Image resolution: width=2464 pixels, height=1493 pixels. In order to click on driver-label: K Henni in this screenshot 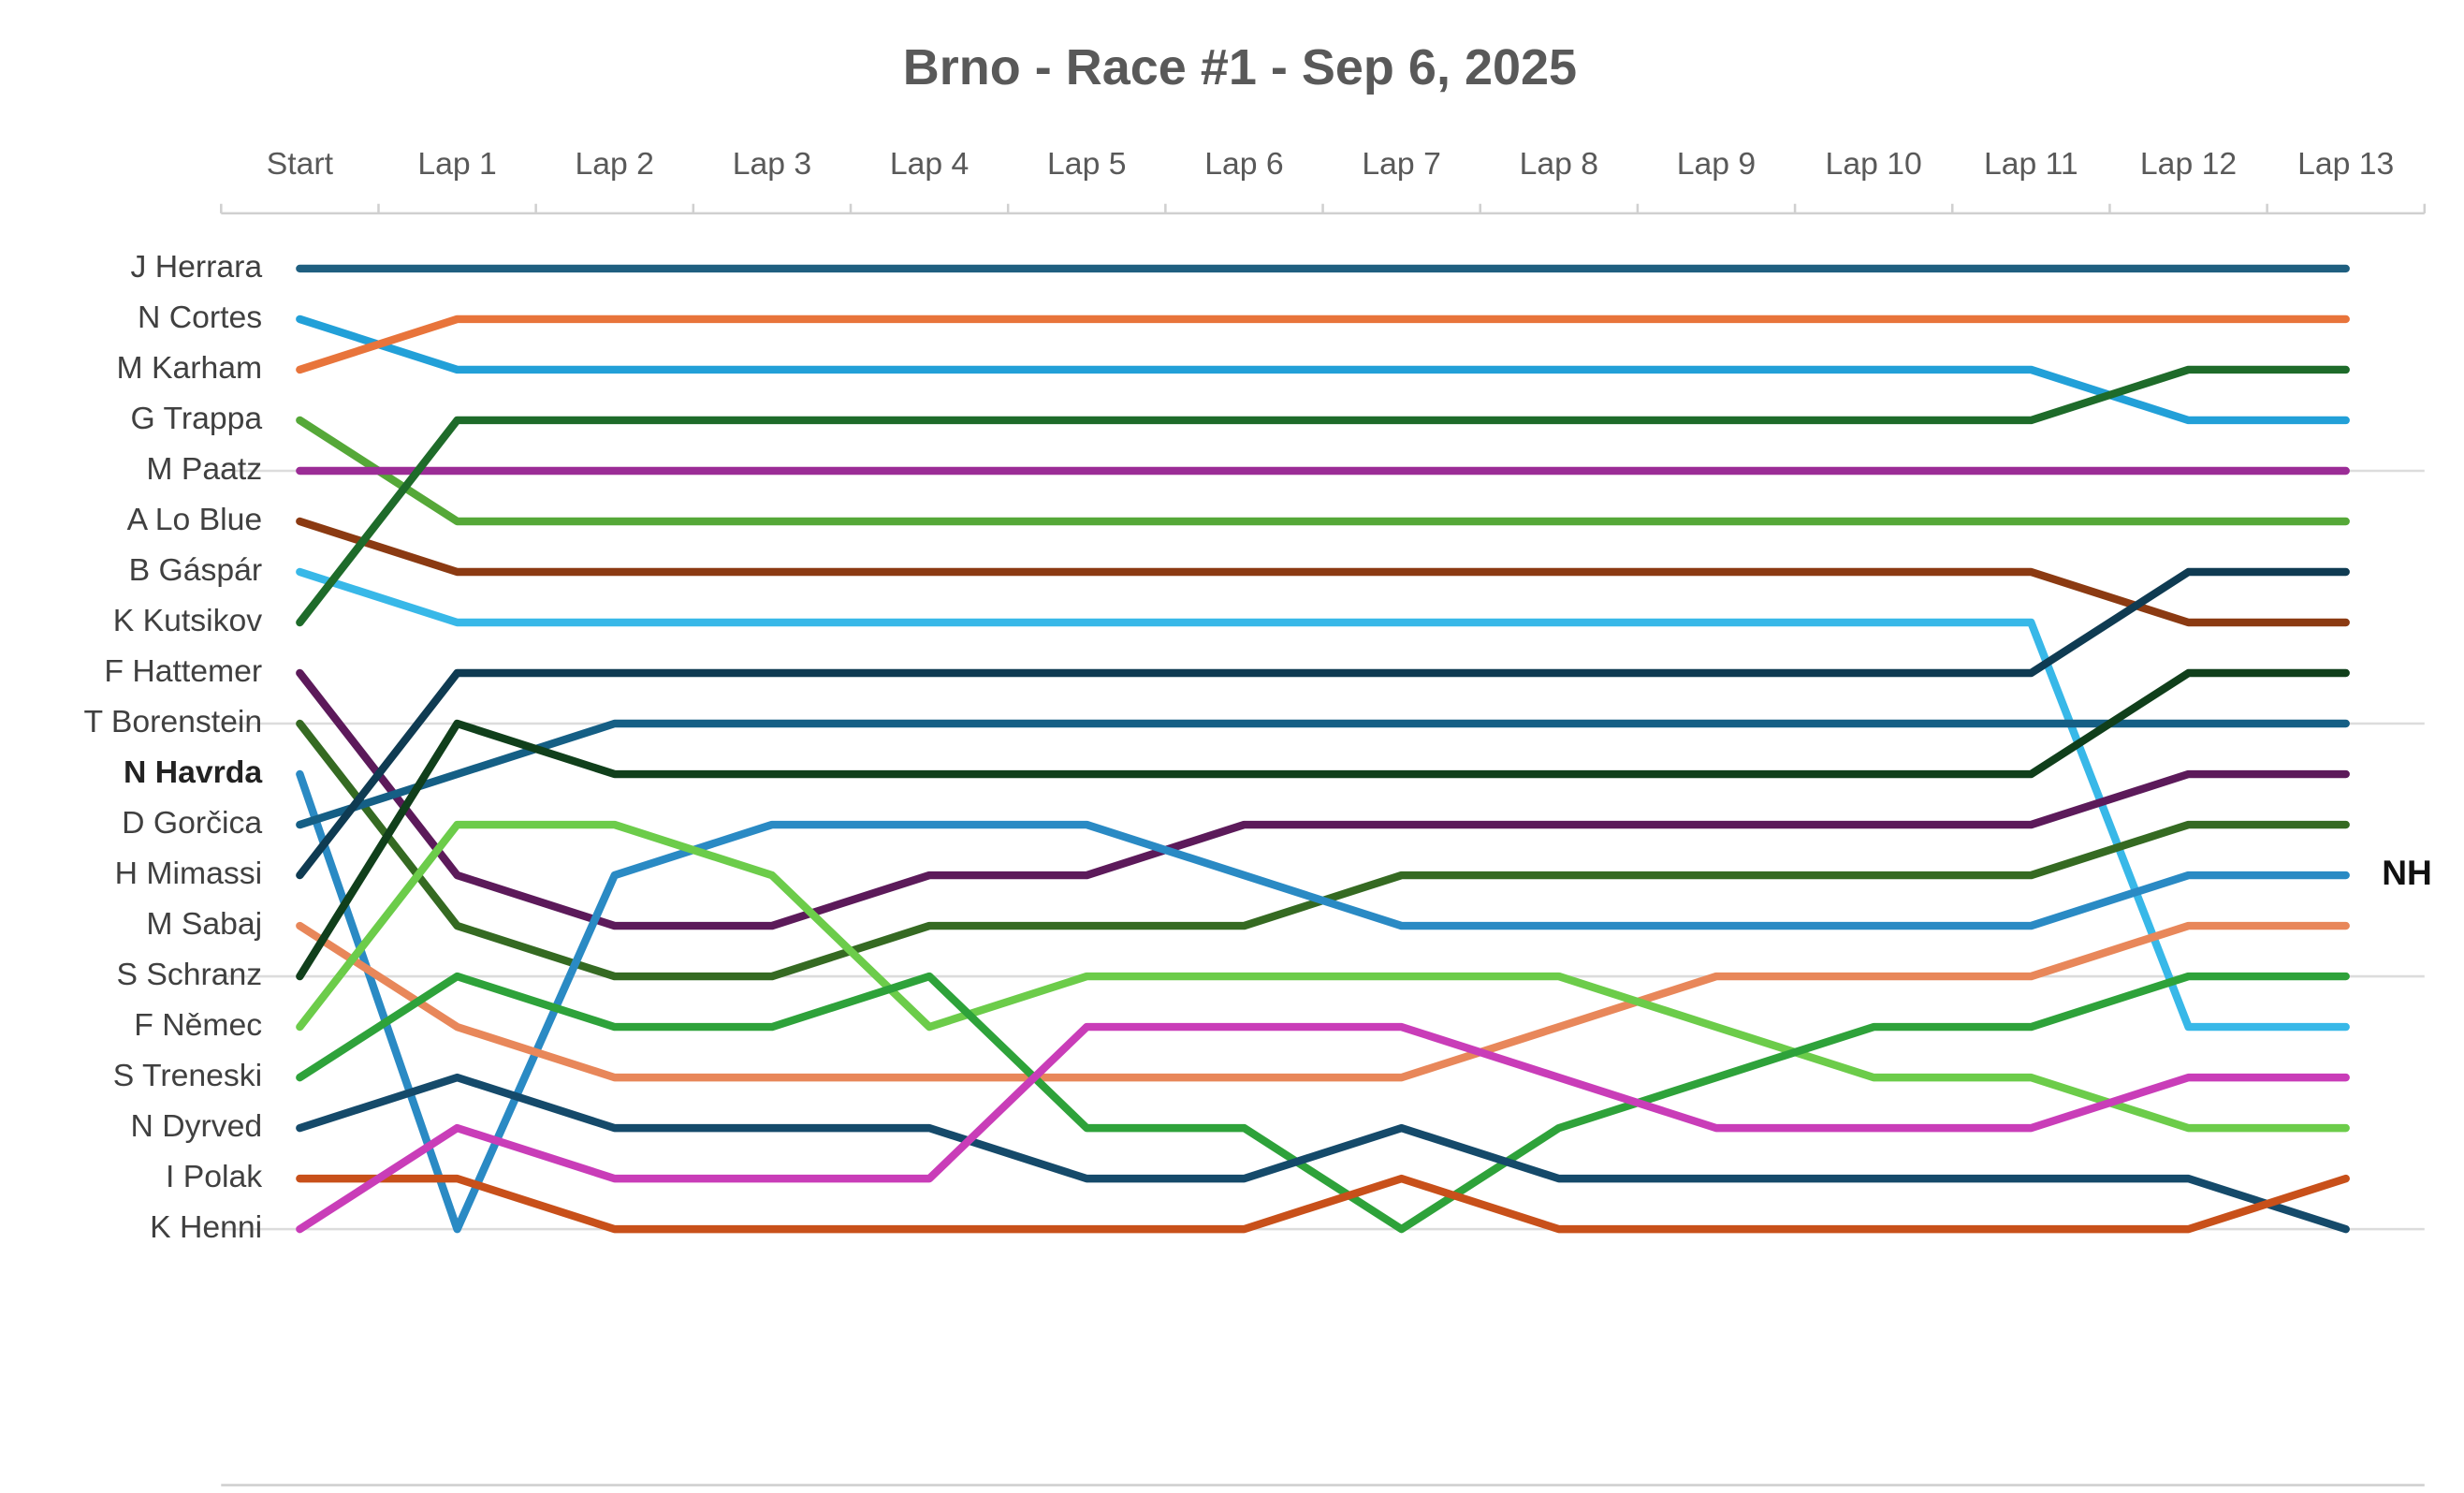, I will do `click(206, 1227)`.